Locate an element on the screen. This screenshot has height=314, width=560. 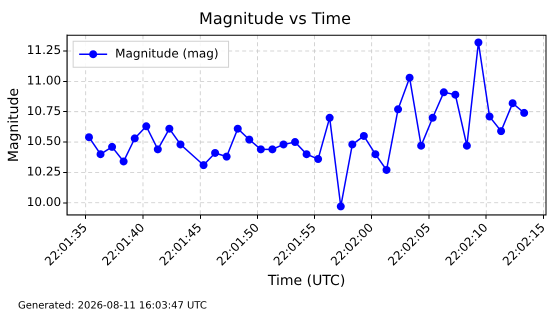
y-tick-label: 10.75 is located at coordinates (44, 111).